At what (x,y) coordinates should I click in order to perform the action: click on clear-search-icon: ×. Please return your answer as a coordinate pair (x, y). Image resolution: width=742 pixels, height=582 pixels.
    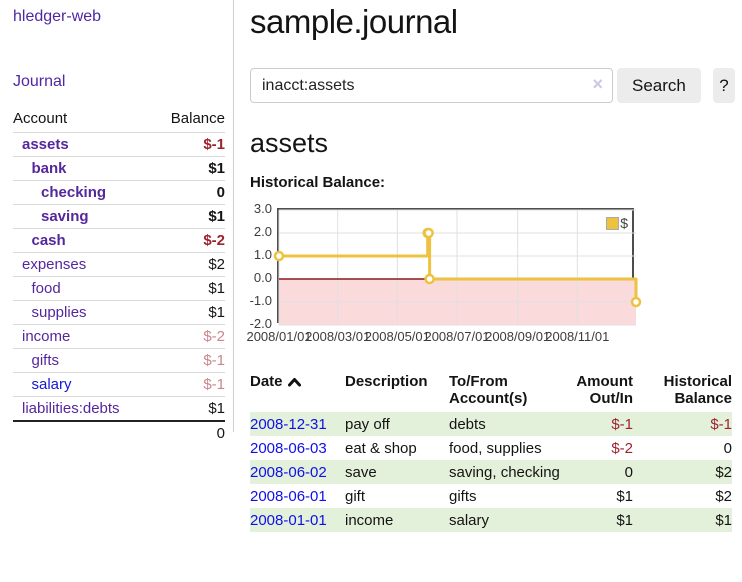
    Looking at the image, I should click on (597, 84).